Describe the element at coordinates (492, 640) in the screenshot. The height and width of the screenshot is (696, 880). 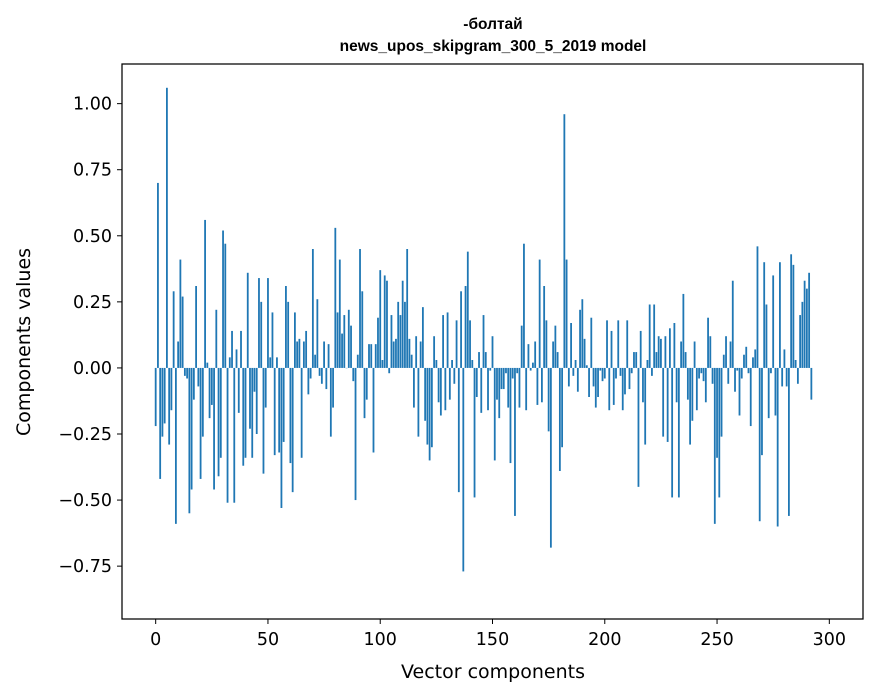
I see `x-tick-label: 150` at that location.